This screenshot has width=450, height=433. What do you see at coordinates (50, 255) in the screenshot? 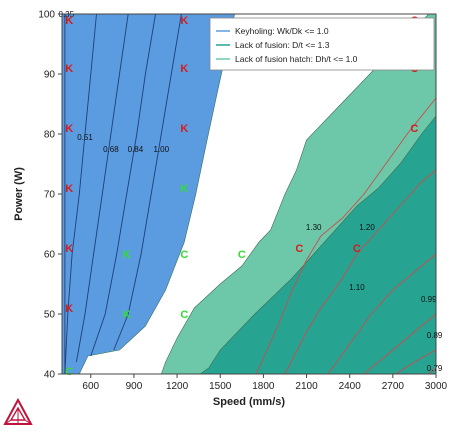
I see `y-tick-label: 60` at bounding box center [50, 255].